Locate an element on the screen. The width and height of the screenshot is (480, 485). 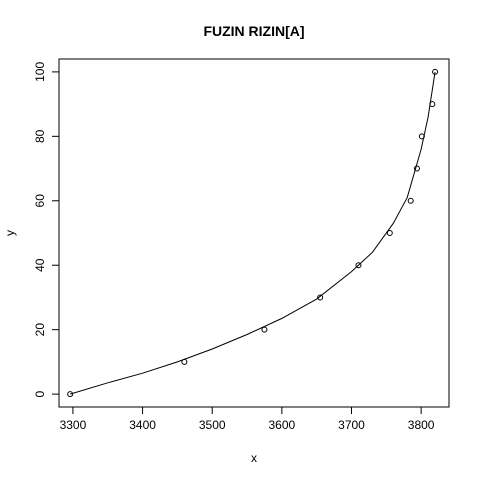
y-tick-label: 60 is located at coordinates (40, 201).